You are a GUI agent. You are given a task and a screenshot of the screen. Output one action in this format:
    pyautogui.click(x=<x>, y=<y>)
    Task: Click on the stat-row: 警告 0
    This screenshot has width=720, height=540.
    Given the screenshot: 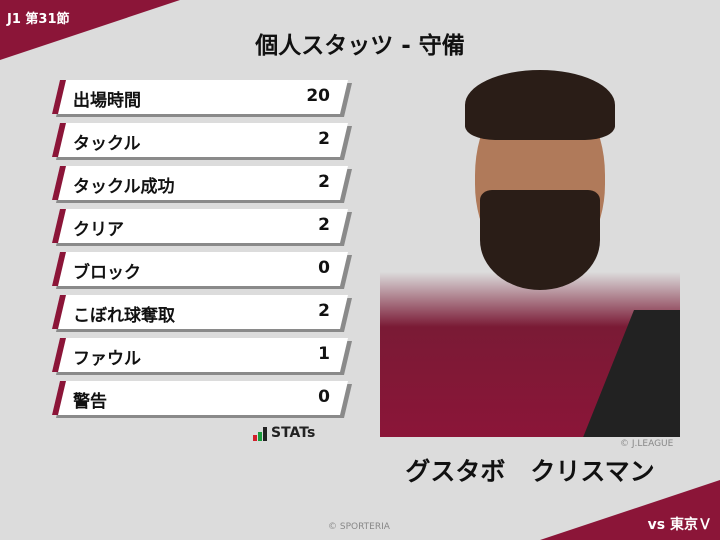 What is the action you would take?
    pyautogui.click(x=202, y=398)
    